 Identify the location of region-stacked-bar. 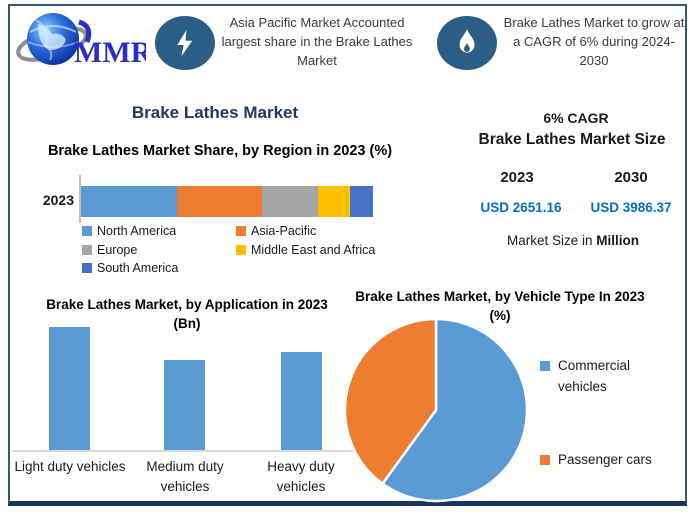
(227, 201).